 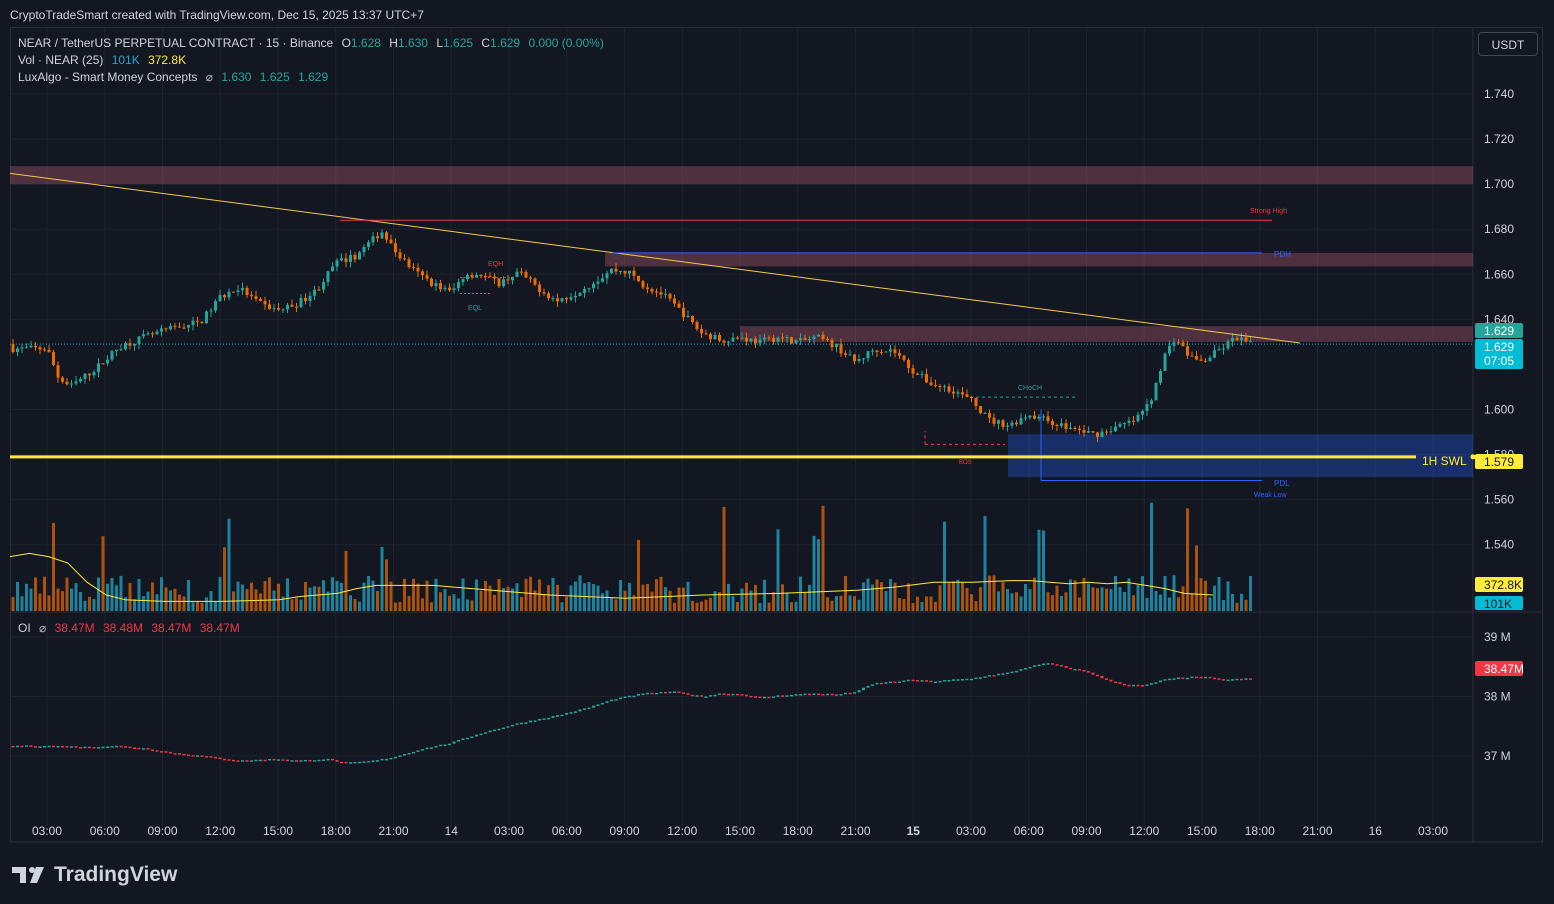 What do you see at coordinates (1508, 44) in the screenshot?
I see `currency-button: USDT` at bounding box center [1508, 44].